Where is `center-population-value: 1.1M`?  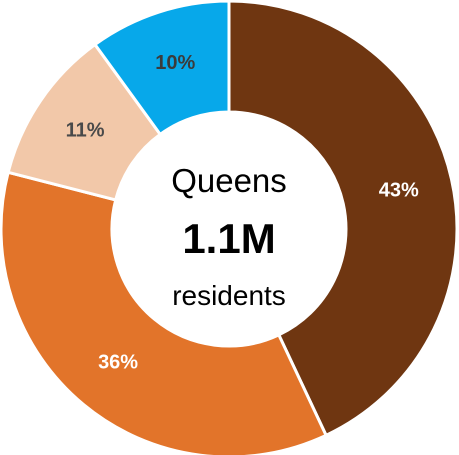
center-population-value: 1.1M is located at coordinates (228, 238).